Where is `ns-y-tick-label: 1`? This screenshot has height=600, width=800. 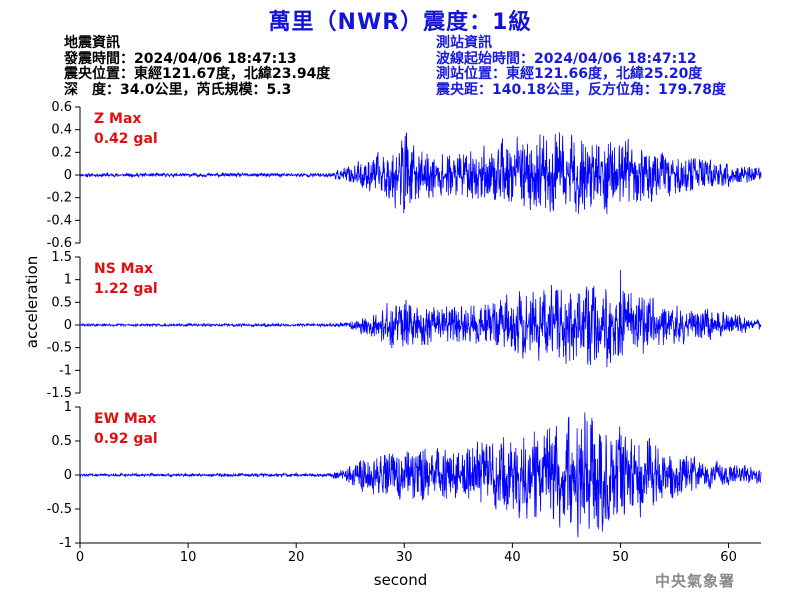
ns-y-tick-label: 1 is located at coordinates (68, 280).